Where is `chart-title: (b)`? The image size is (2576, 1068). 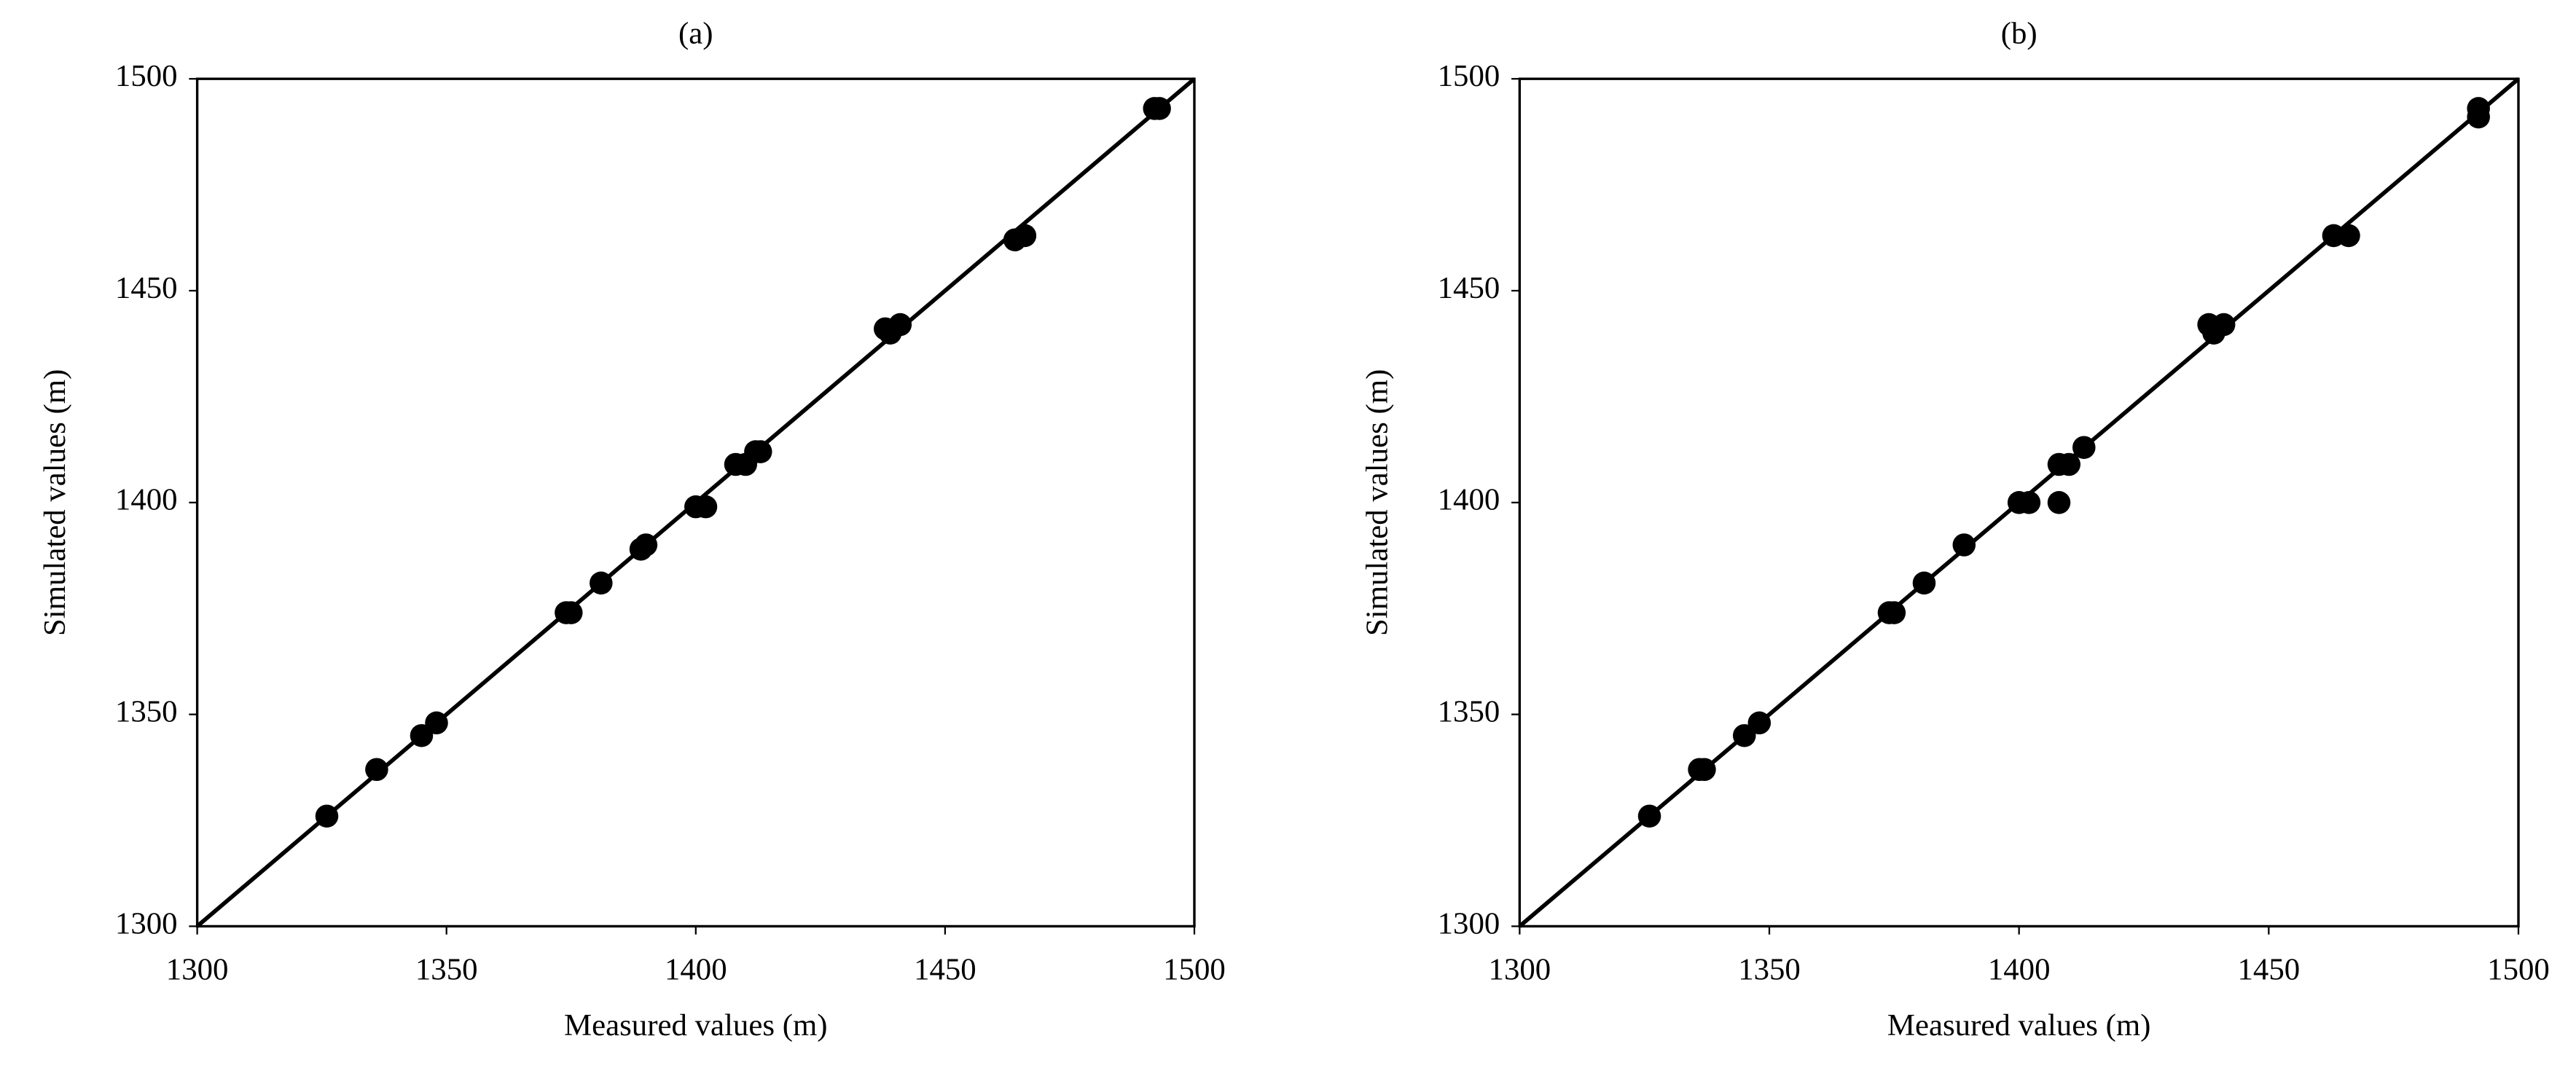
chart-title: (b) is located at coordinates (2019, 33).